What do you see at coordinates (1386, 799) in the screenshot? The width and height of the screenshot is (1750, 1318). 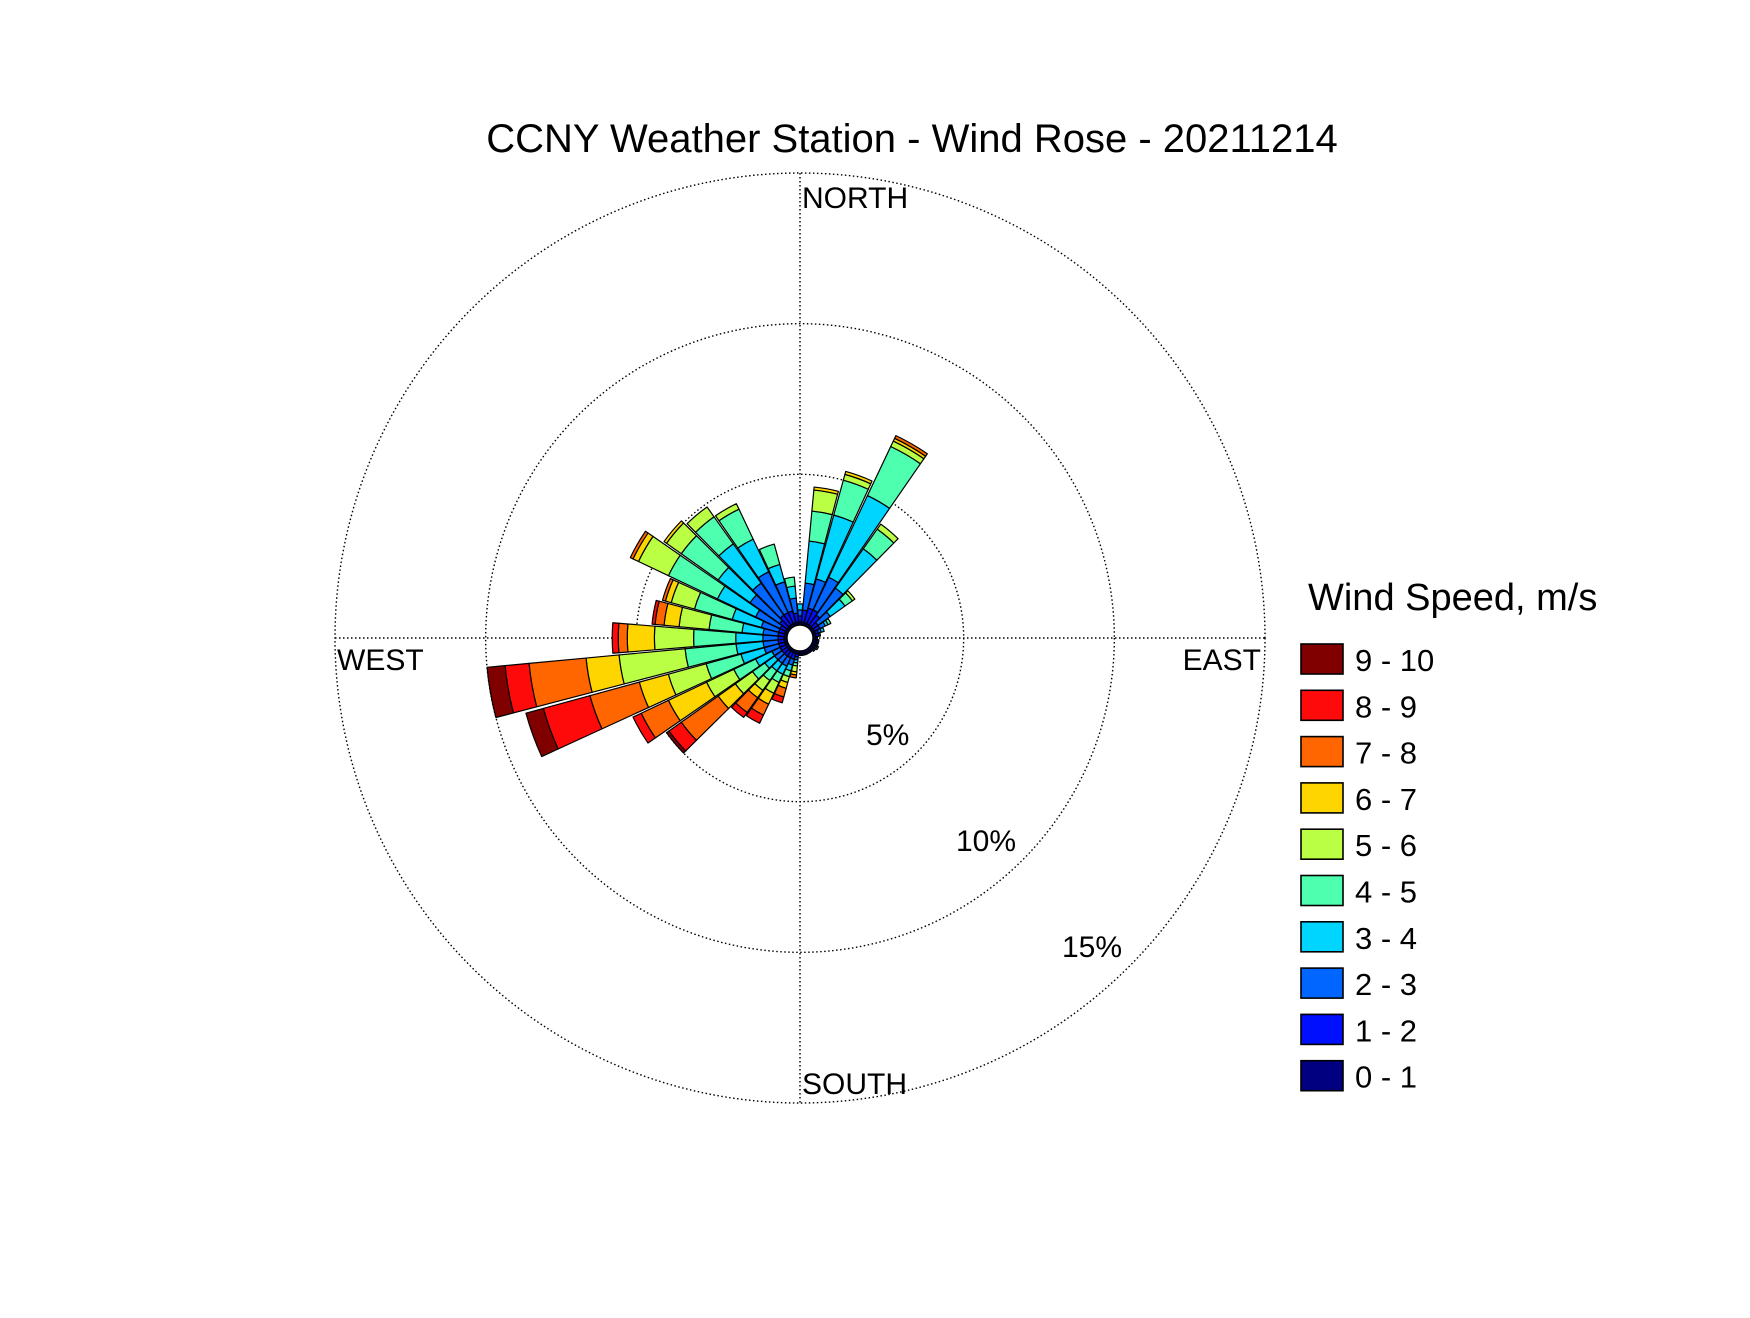 I see `legend-label-3: 6 - 7` at bounding box center [1386, 799].